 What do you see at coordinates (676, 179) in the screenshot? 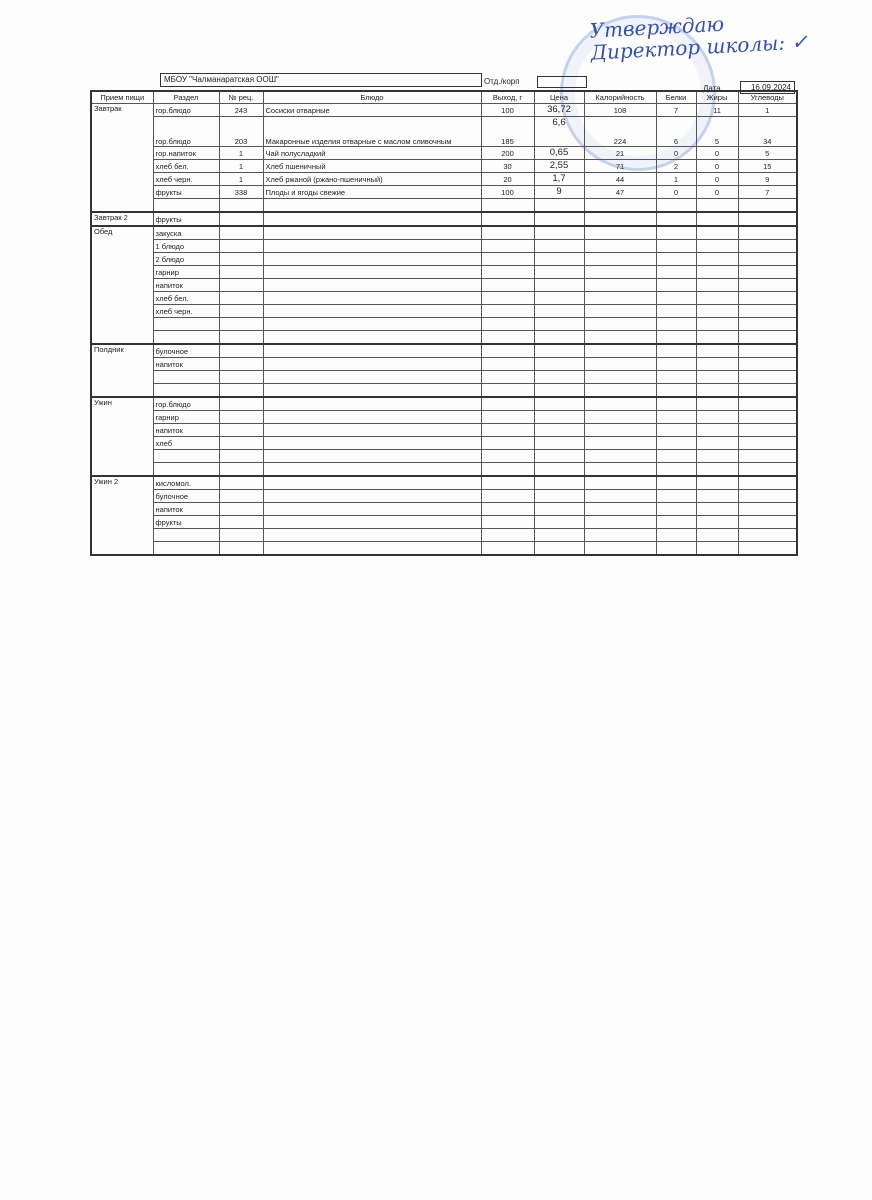
I see `proteins-cell: 1` at bounding box center [676, 179].